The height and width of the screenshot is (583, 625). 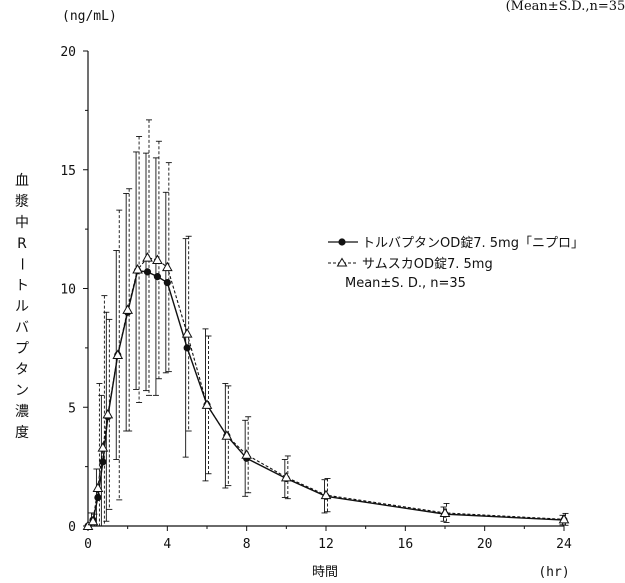 I want to click on y-tick-label: 15, so click(x=68, y=171).